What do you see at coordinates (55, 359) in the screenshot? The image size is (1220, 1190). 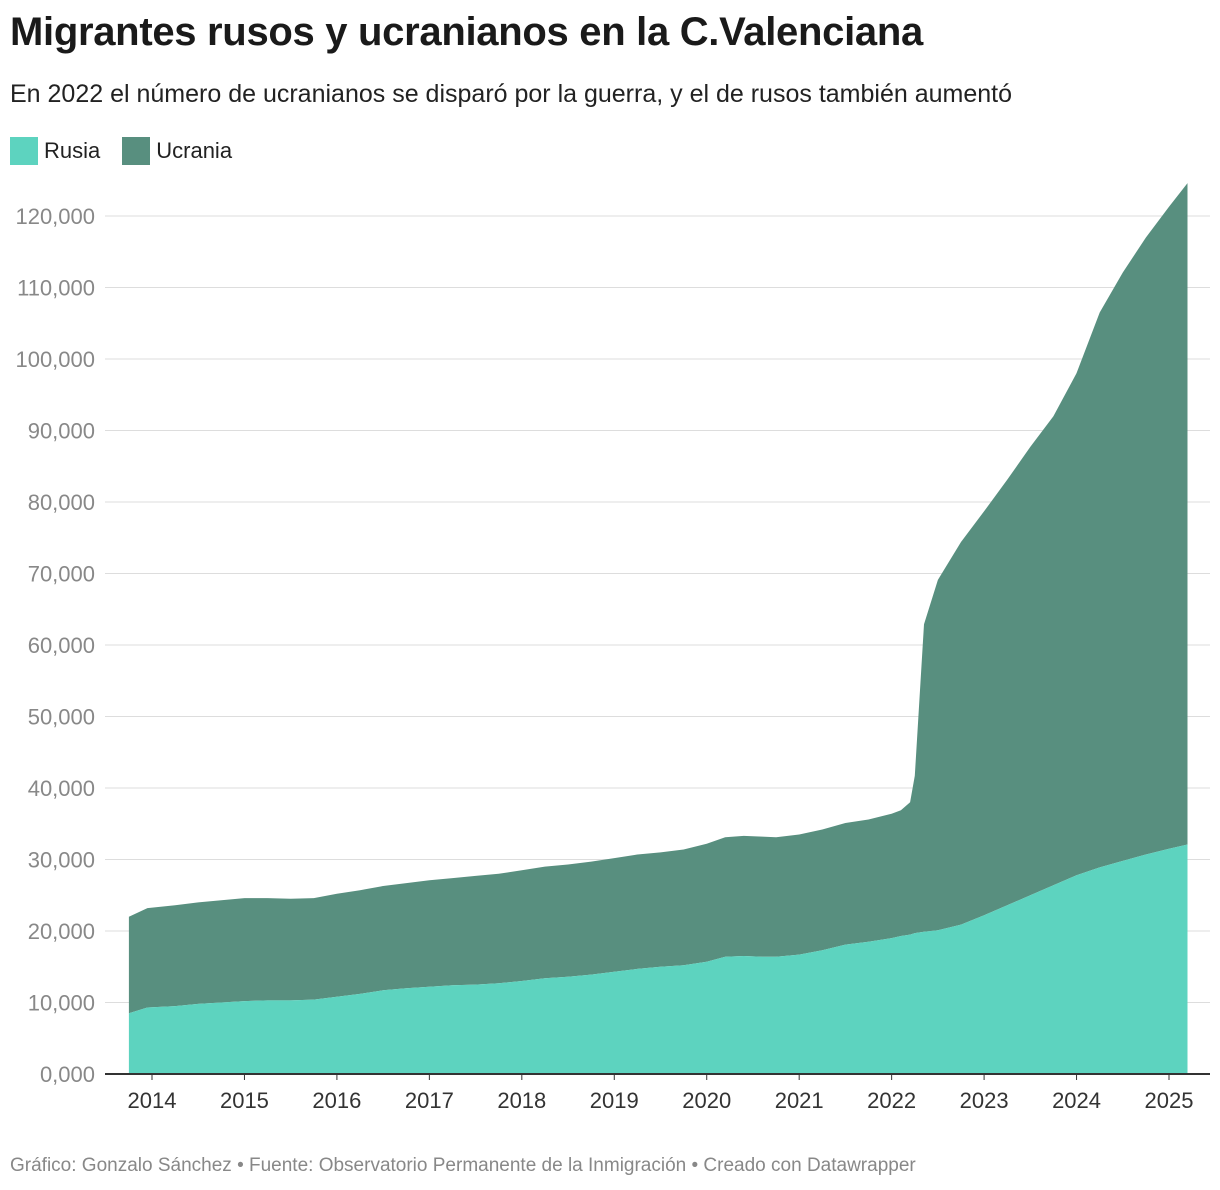 I see `y-tick-label: 100,000` at bounding box center [55, 359].